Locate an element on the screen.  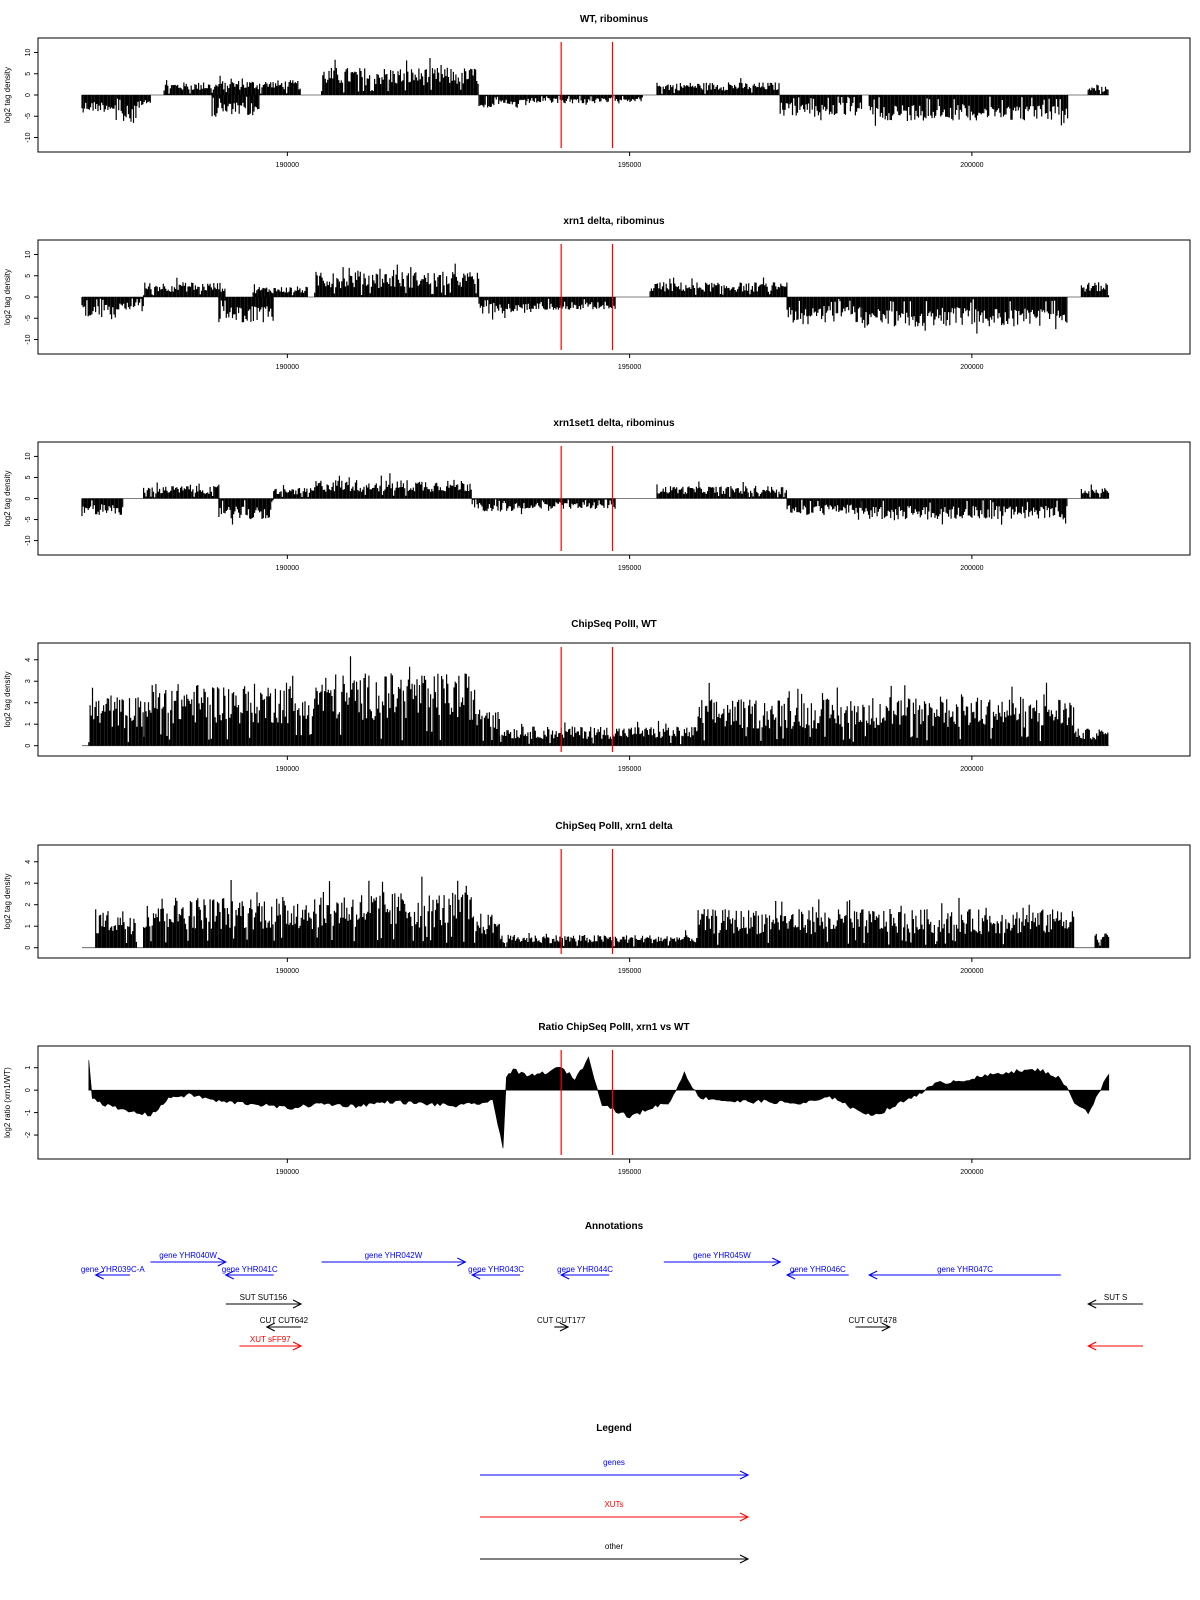
annotation-feature-9: SUT SUT156 is located at coordinates (264, 1301).